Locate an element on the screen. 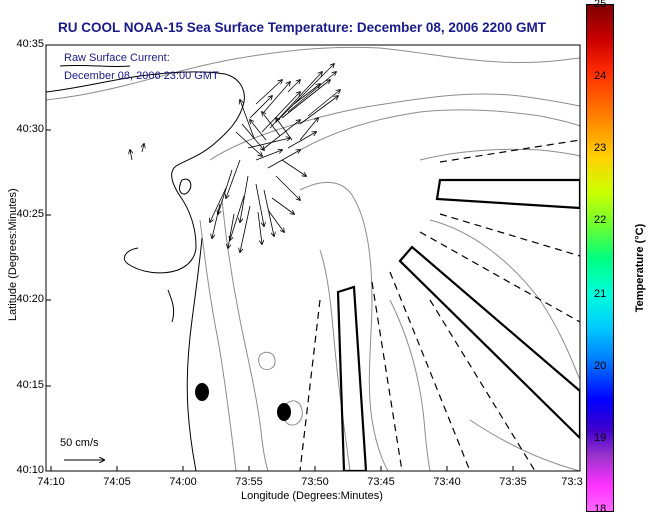 The width and height of the screenshot is (651, 518). colorbar-tick-label: 21 is located at coordinates (600, 294).